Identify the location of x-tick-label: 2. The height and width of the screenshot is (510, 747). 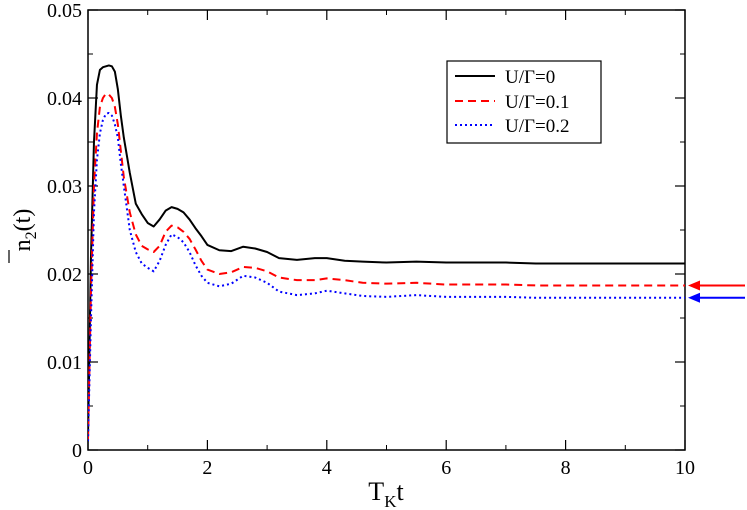
(207, 468).